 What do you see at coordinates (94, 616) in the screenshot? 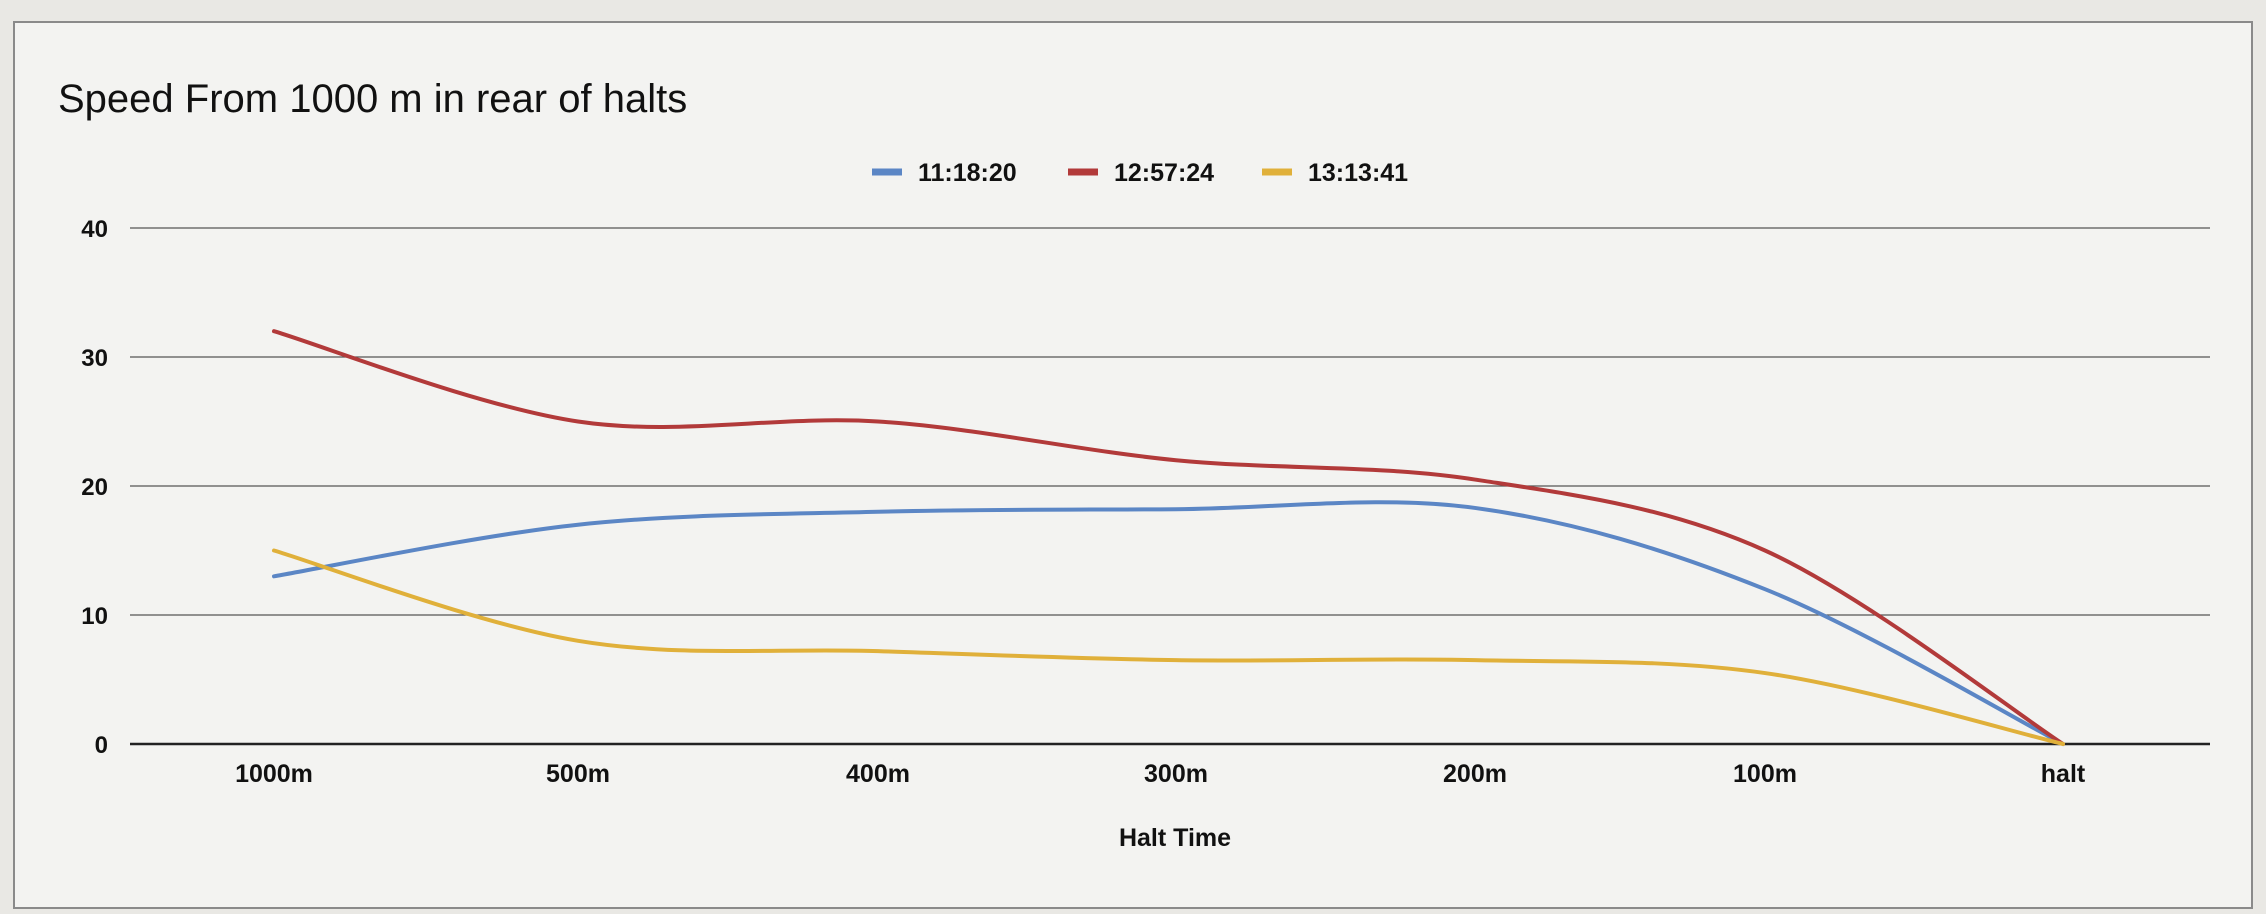
I see `y-tick-label: 10` at bounding box center [94, 616].